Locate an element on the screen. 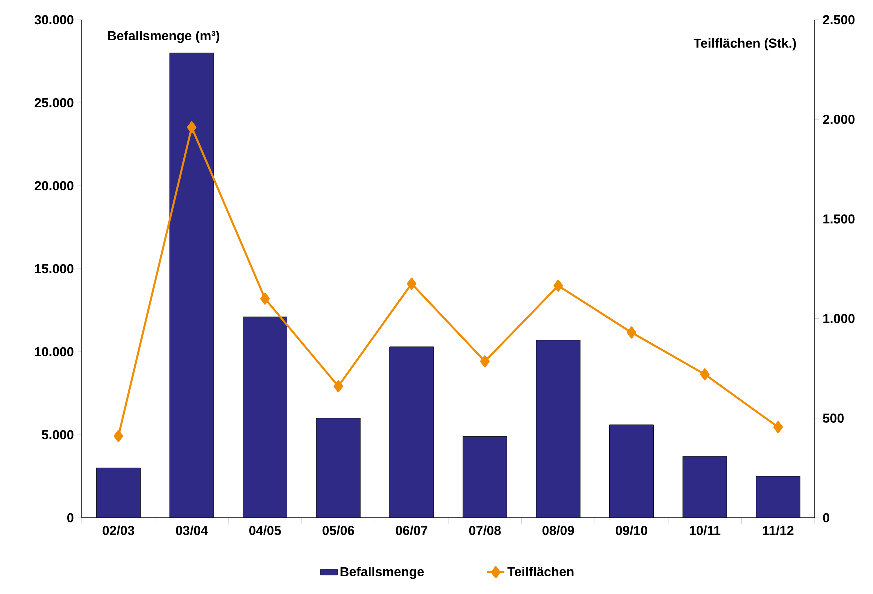 This screenshot has height=594, width=873. x-tick-label: 06/07 is located at coordinates (412, 531).